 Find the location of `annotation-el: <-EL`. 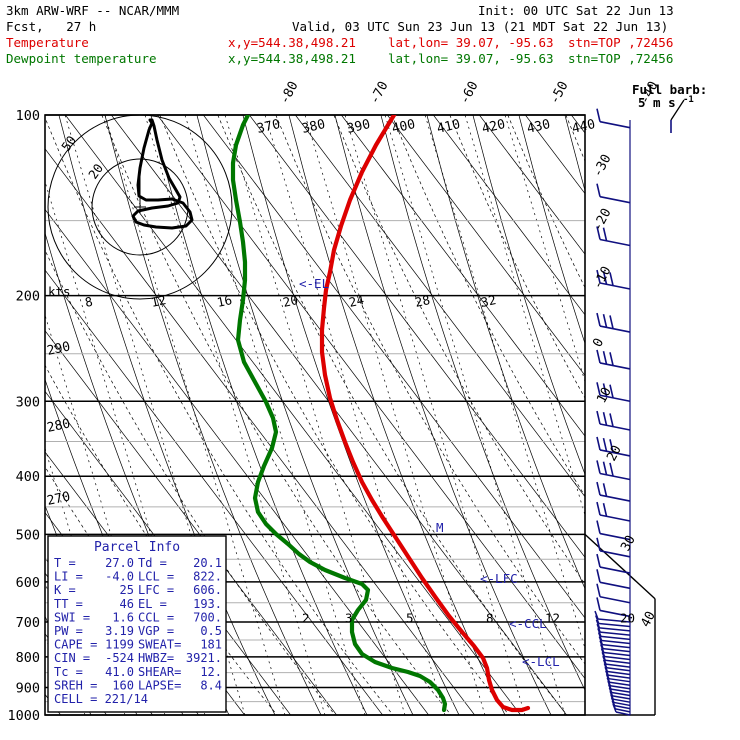

annotation-el: <-EL is located at coordinates (314, 283).